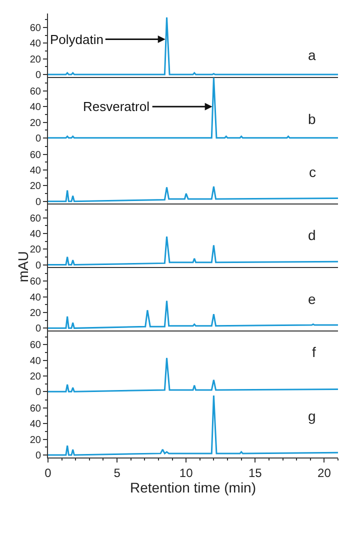 This screenshot has height=550, width=346. I want to click on x-tick-label: 10, so click(186, 473).